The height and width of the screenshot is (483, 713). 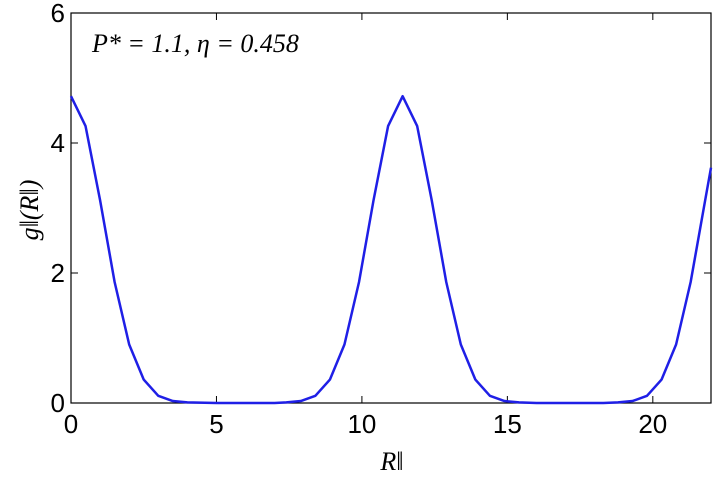 What do you see at coordinates (58, 14) in the screenshot?
I see `y-tick-label: 6` at bounding box center [58, 14].